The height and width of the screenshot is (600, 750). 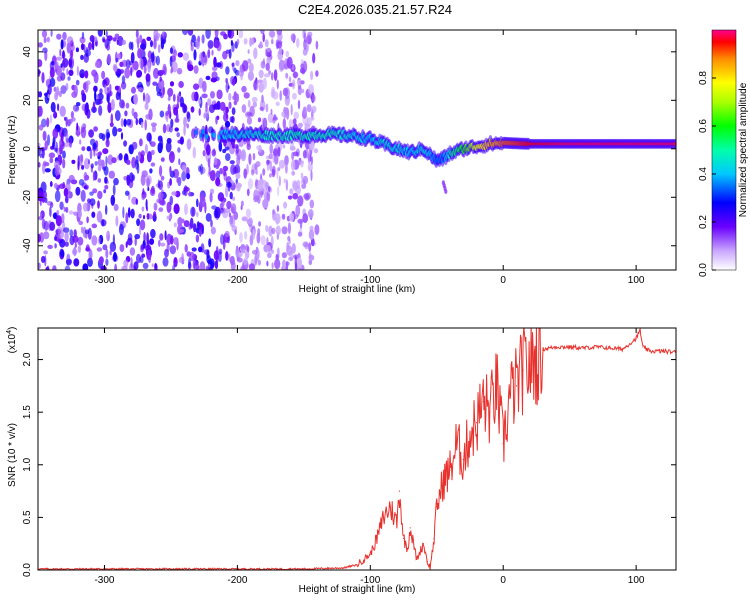 What do you see at coordinates (27, 517) in the screenshot?
I see `snr-ytick-label: 0.5` at bounding box center [27, 517].